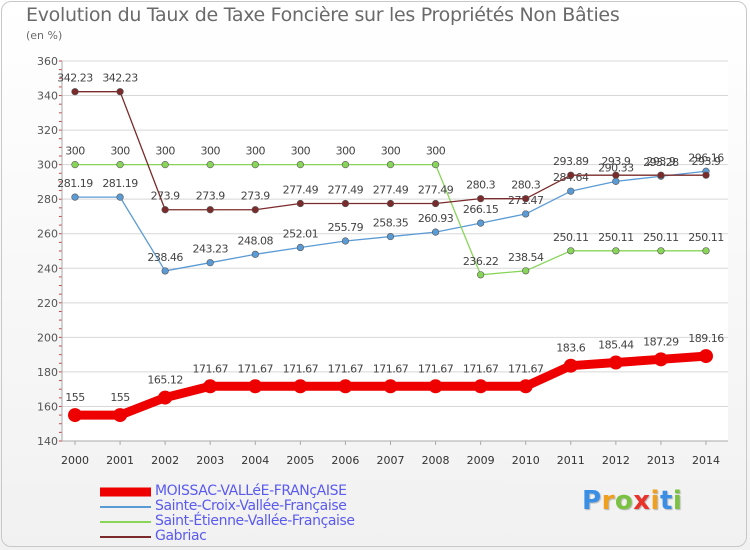 This screenshot has height=550, width=750. I want to click on y-tick-label: 200, so click(47, 337).